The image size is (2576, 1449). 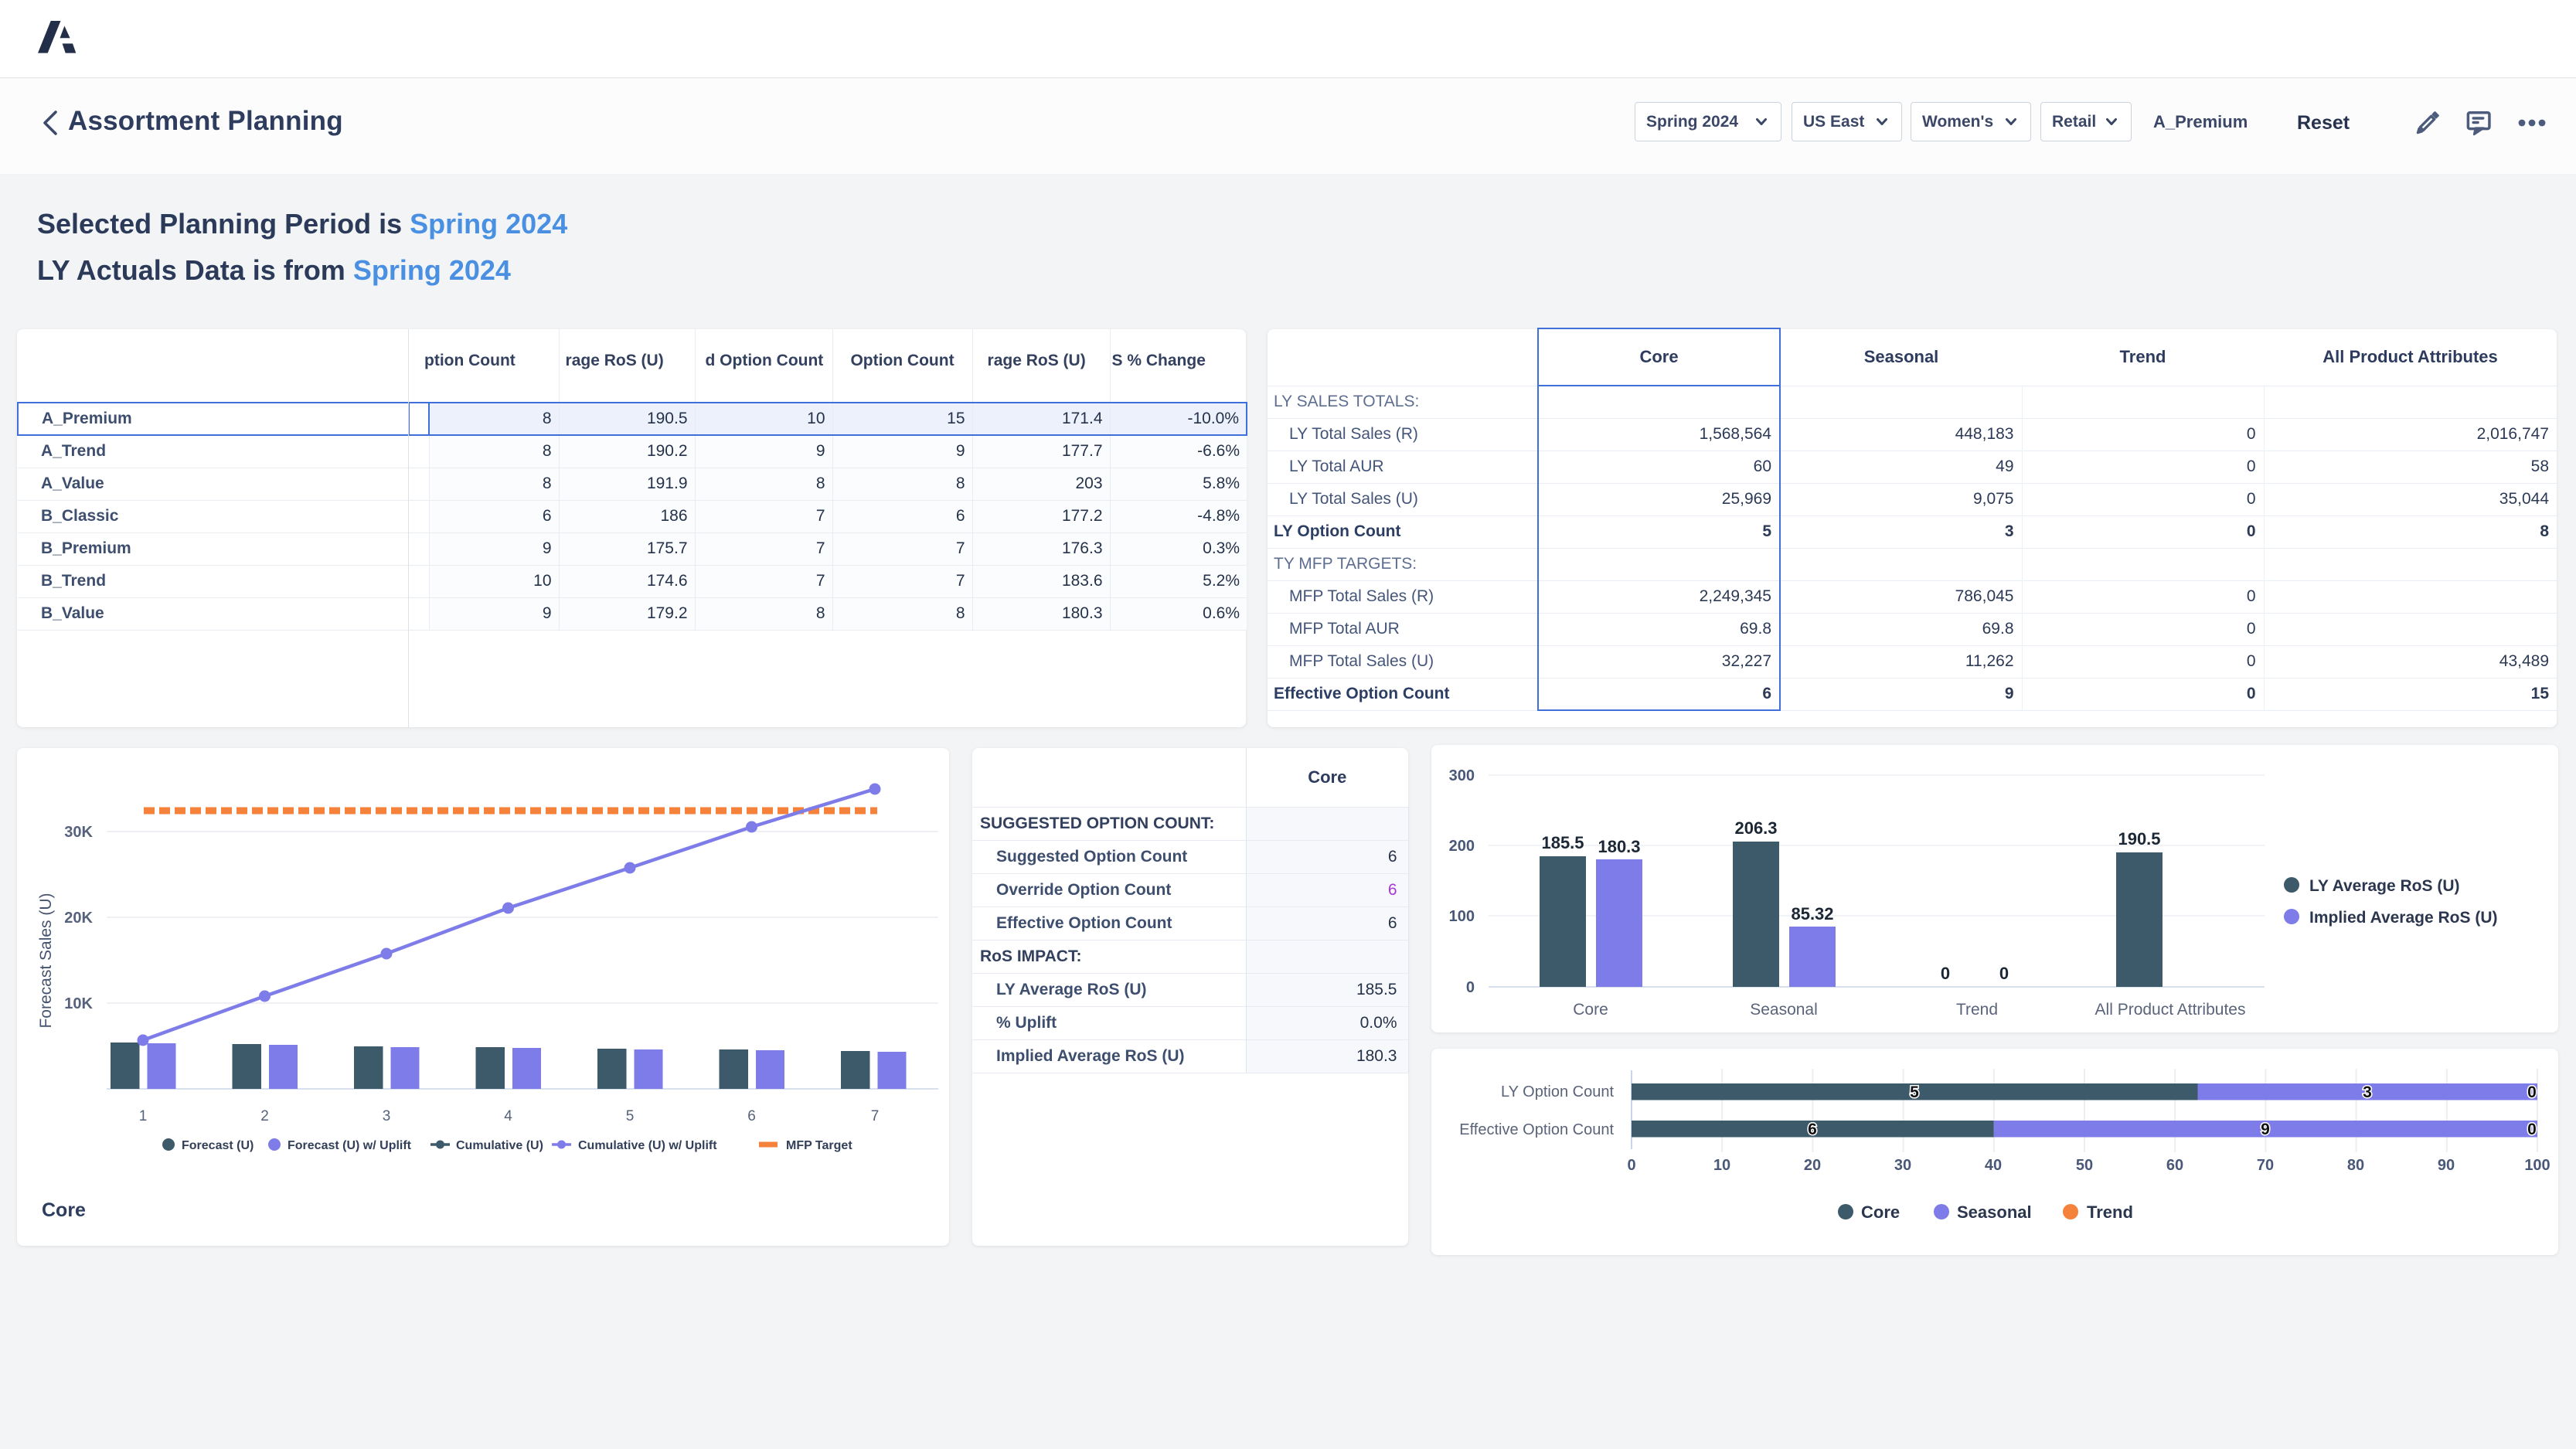 What do you see at coordinates (78, 1004) in the screenshot?
I see `svg-text: 10K` at bounding box center [78, 1004].